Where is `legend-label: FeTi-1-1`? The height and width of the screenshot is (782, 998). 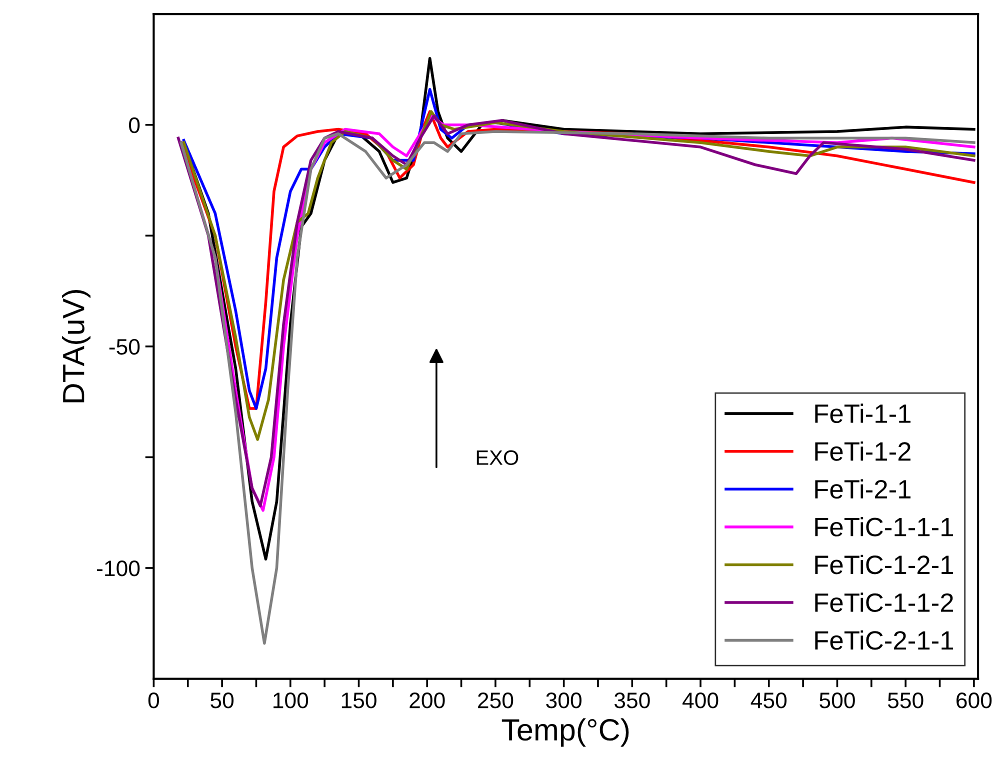
legend-label: FeTi-1-1 is located at coordinates (862, 414).